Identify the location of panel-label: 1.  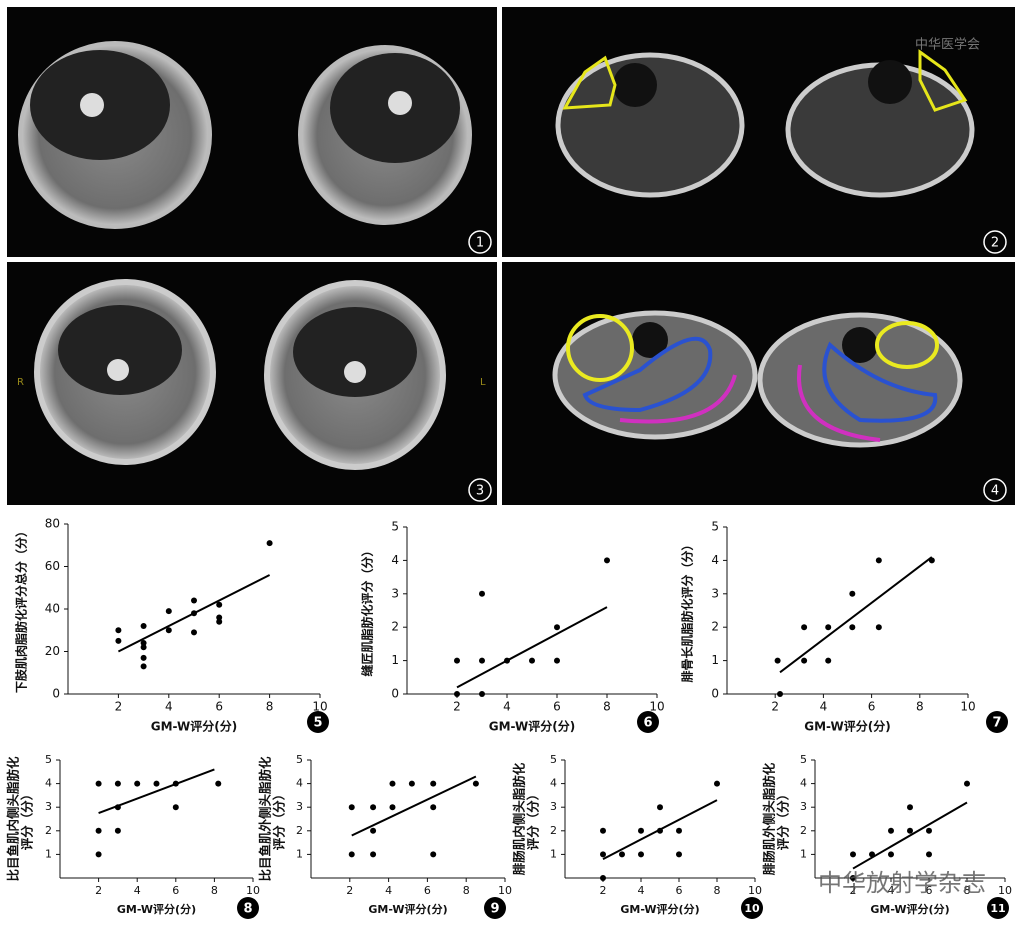
(480, 243).